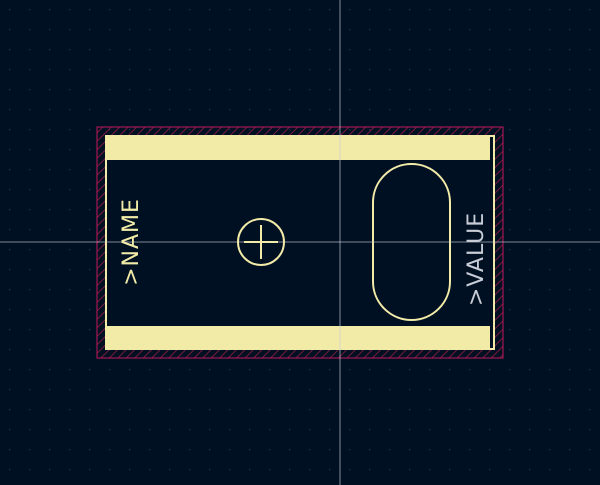  Describe the element at coordinates (298, 148) in the screenshot. I see `silkscreen-bar-top` at that location.